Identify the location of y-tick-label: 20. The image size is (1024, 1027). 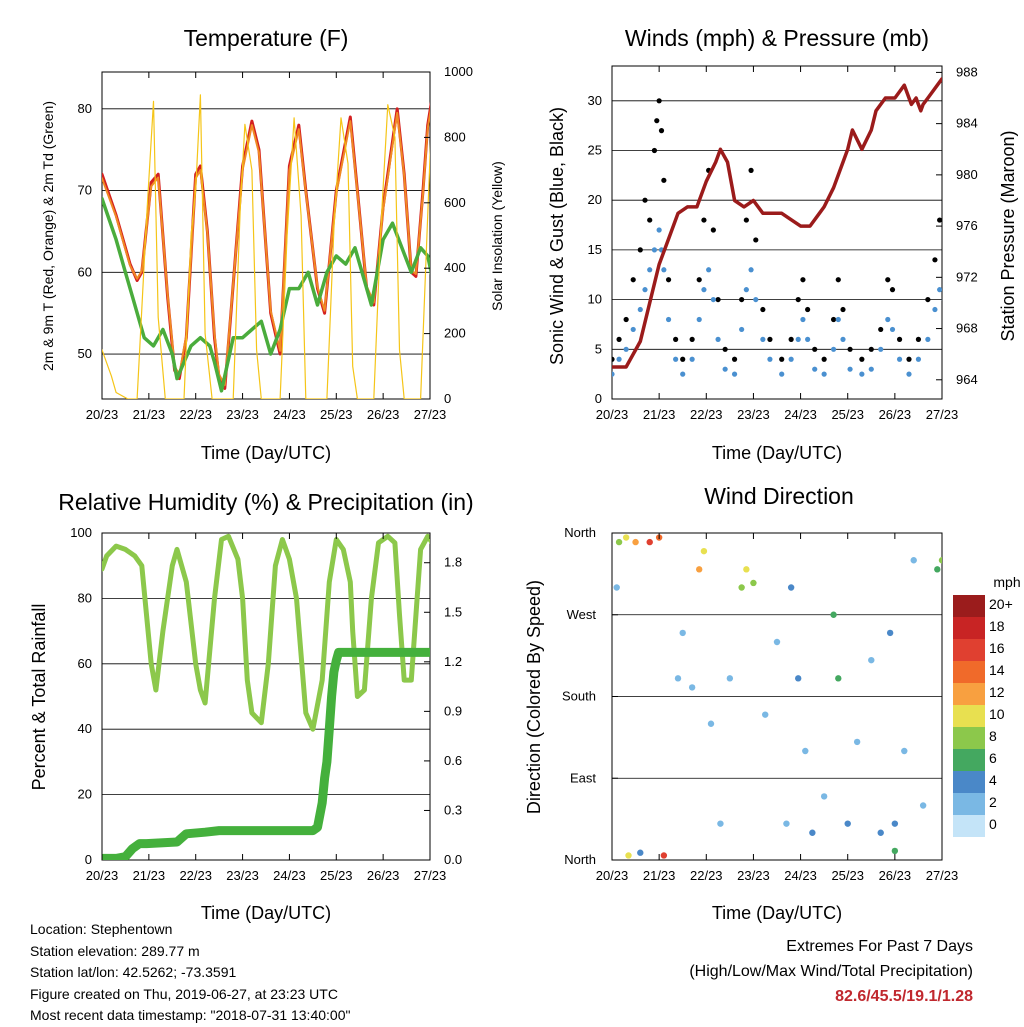
(595, 199).